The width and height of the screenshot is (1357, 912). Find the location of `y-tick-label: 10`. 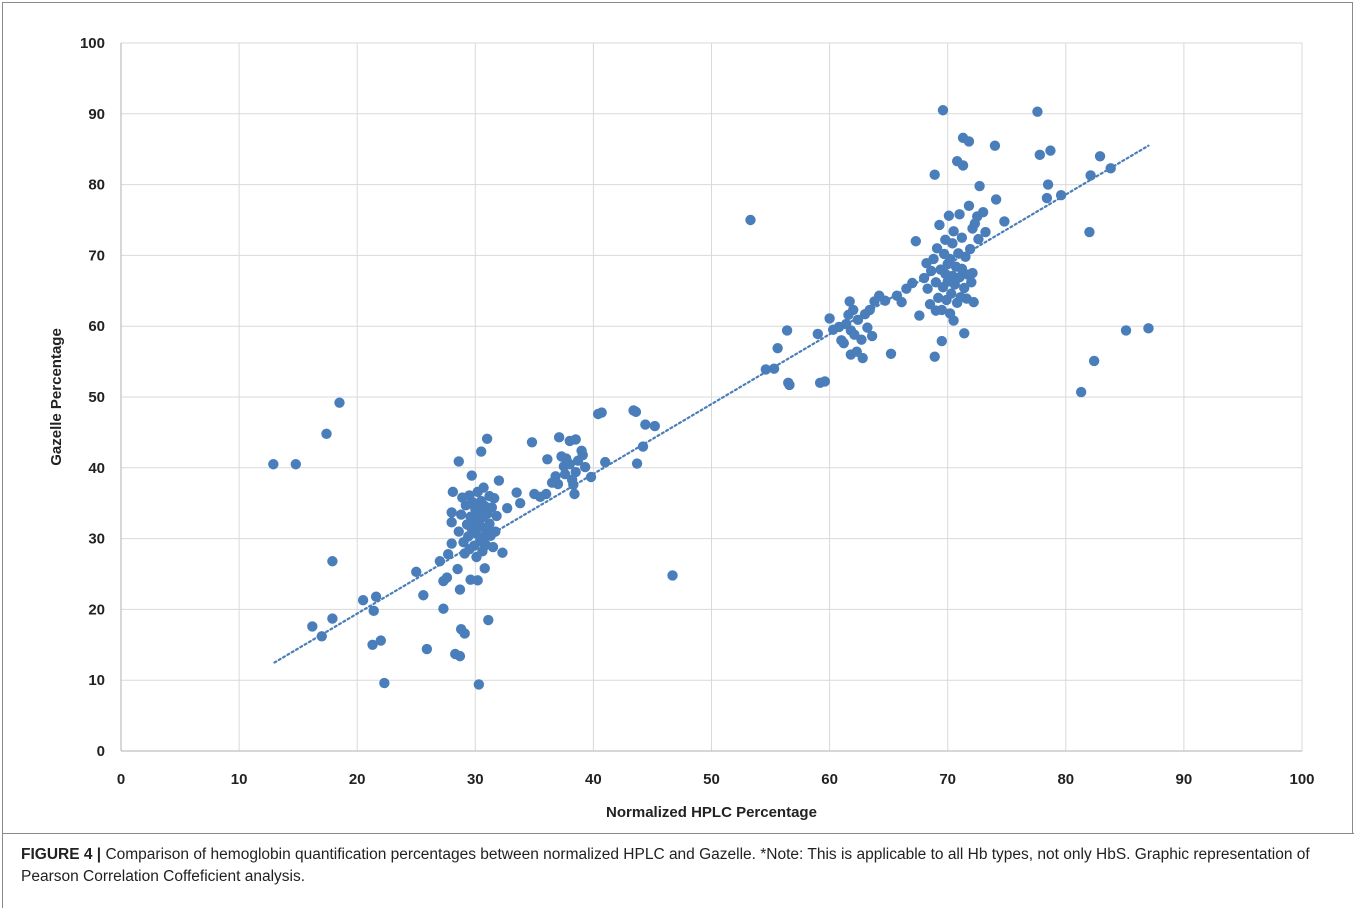

y-tick-label: 10 is located at coordinates (96, 680).